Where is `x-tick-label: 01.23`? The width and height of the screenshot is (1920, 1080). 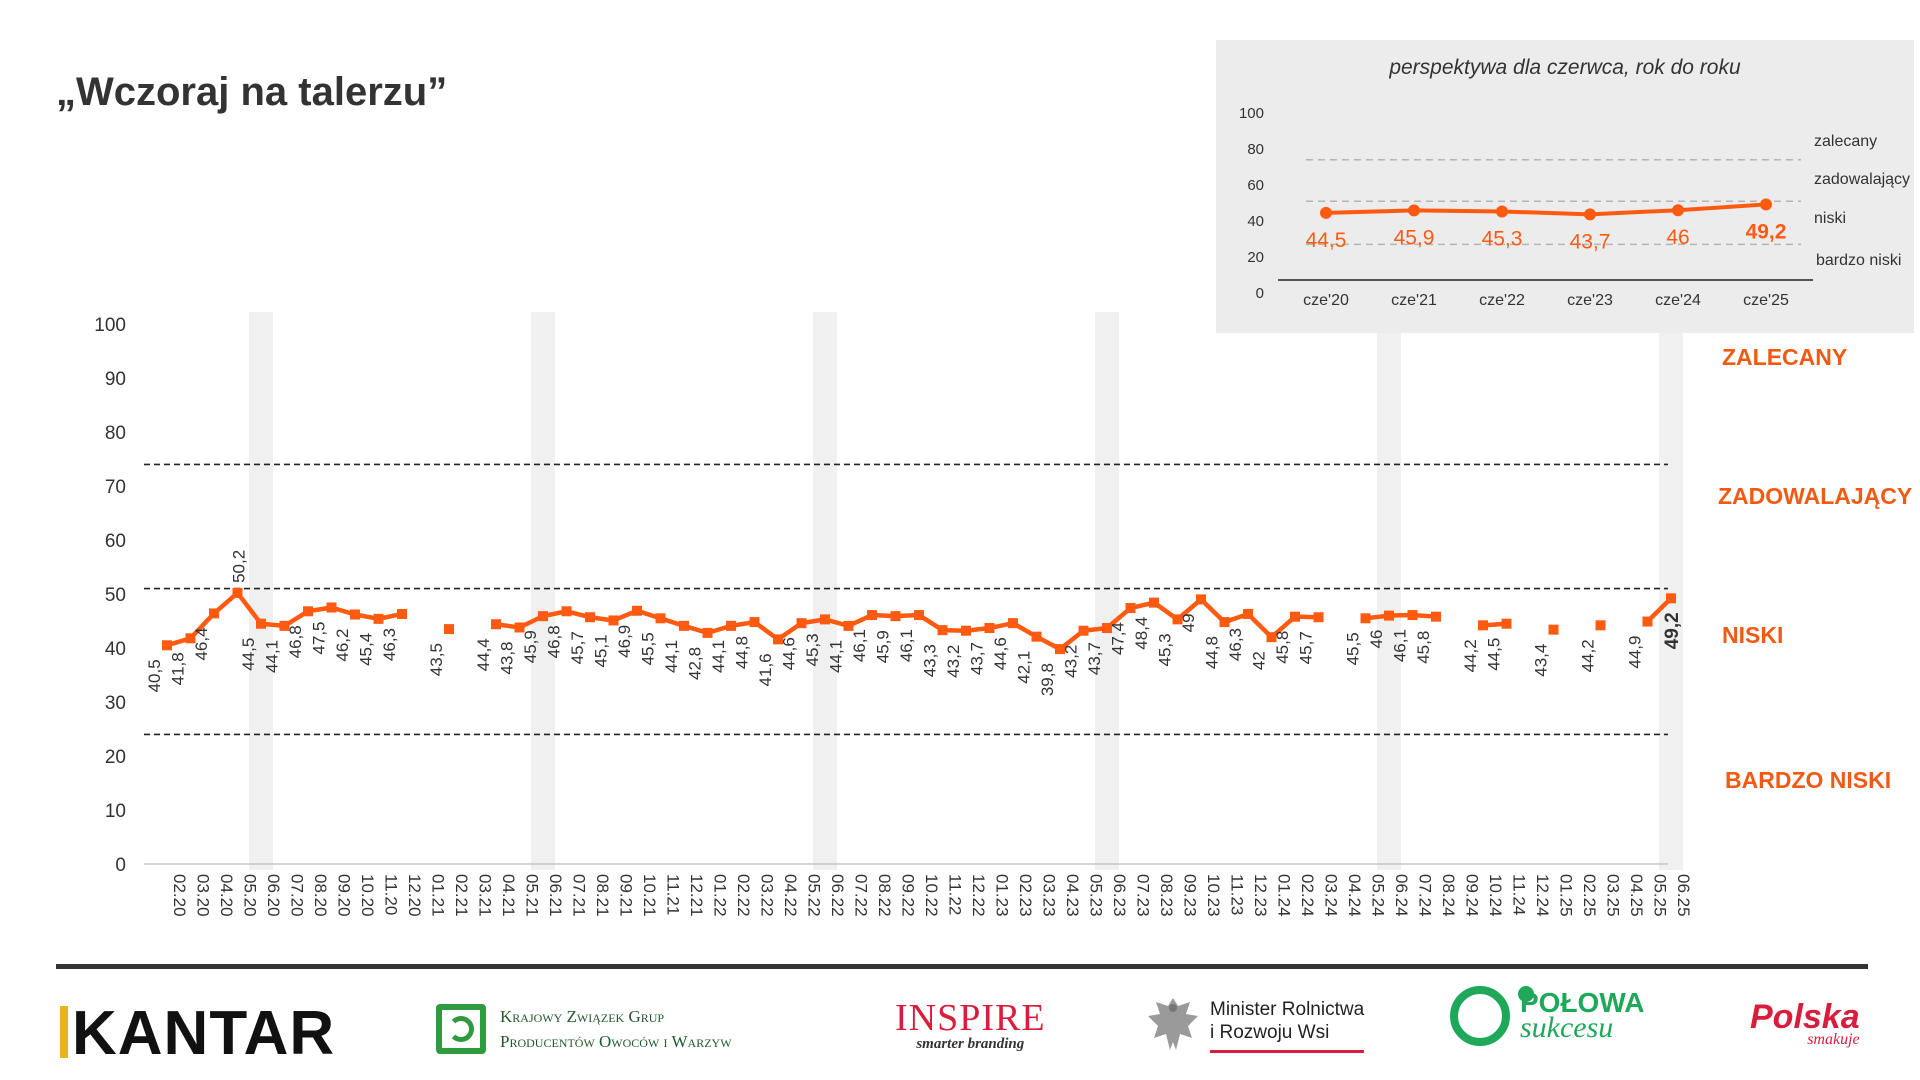
x-tick-label: 01.23 is located at coordinates (1002, 895).